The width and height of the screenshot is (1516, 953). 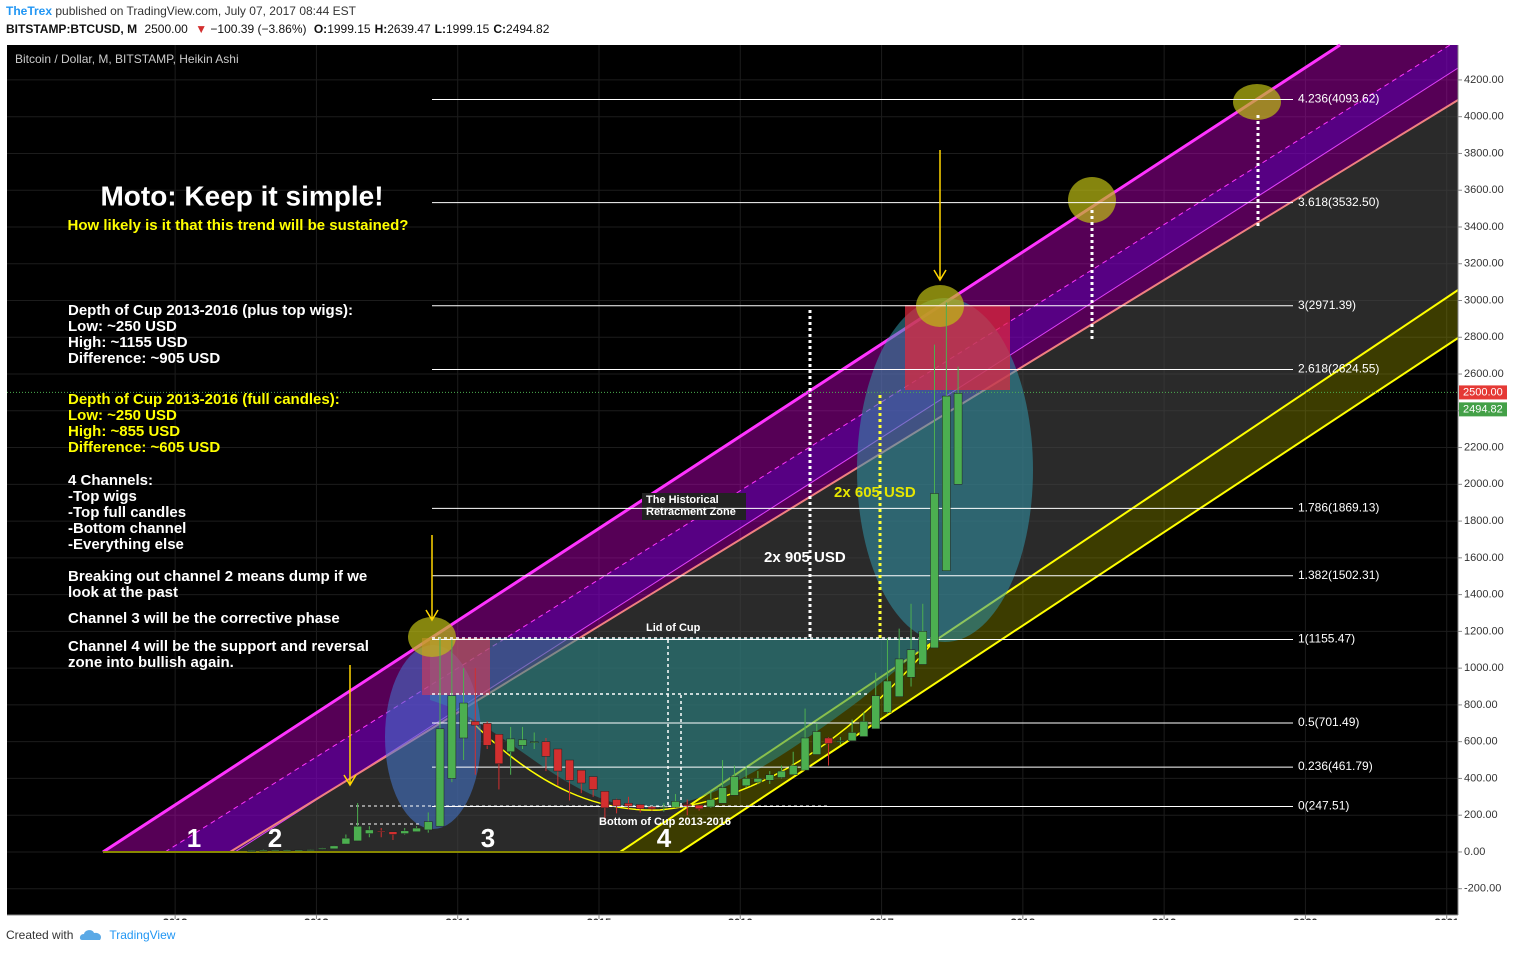 I want to click on y-tick-label: 200.00, so click(x=1481, y=815).